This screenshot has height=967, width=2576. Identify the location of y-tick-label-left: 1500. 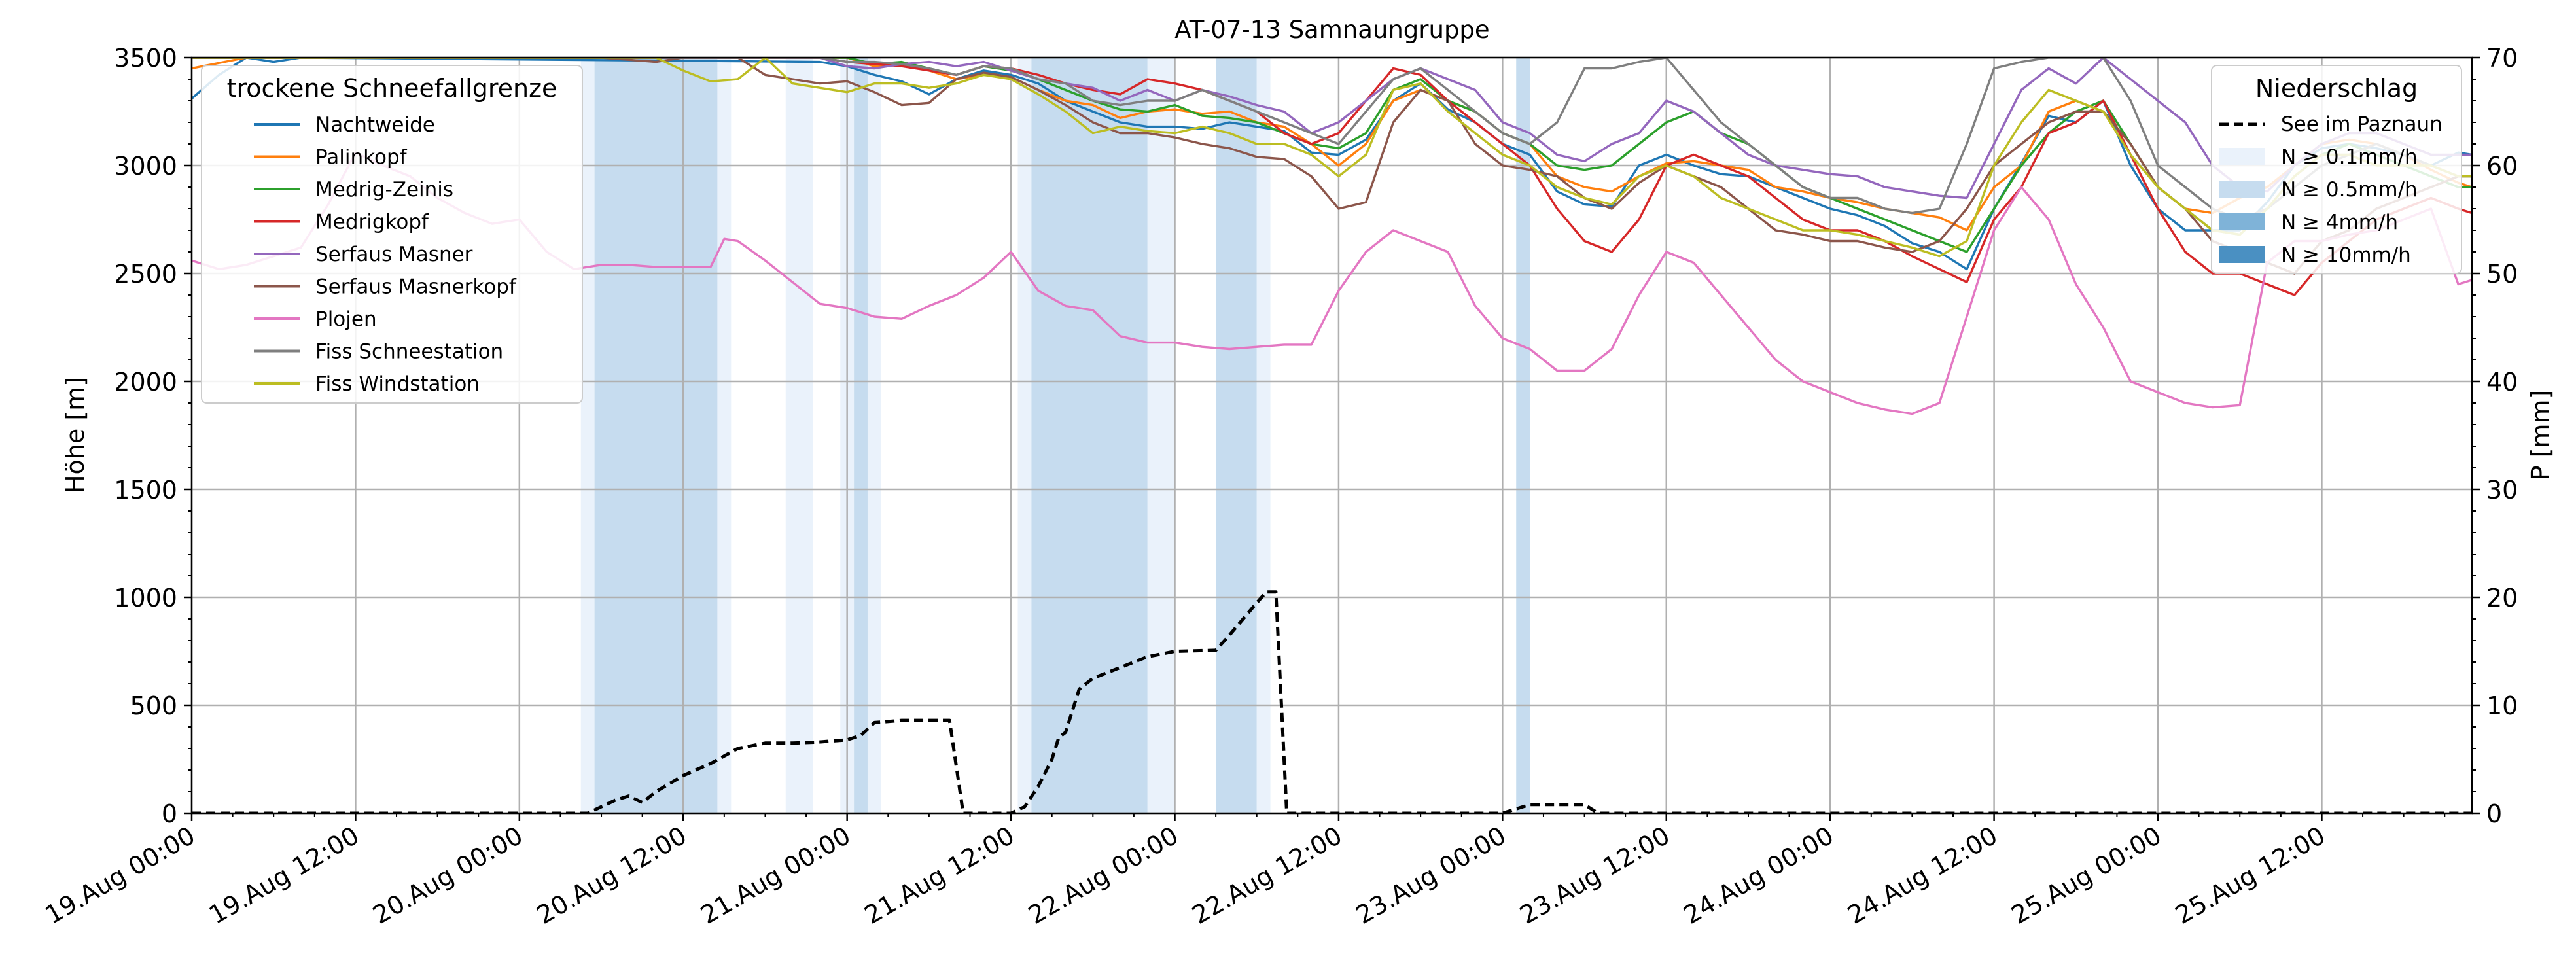
(145, 490).